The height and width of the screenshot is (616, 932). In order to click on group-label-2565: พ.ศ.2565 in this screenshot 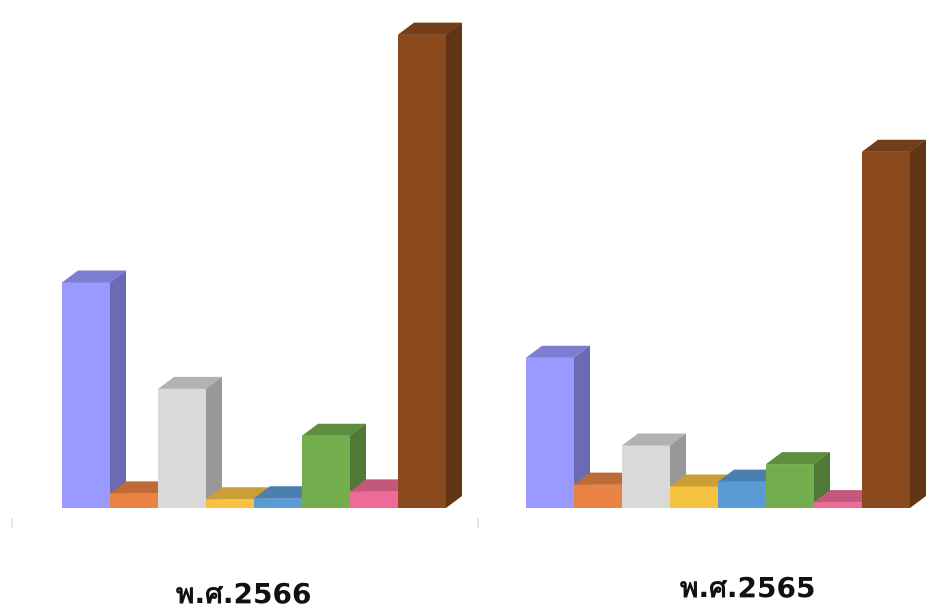, I will do `click(748, 587)`.